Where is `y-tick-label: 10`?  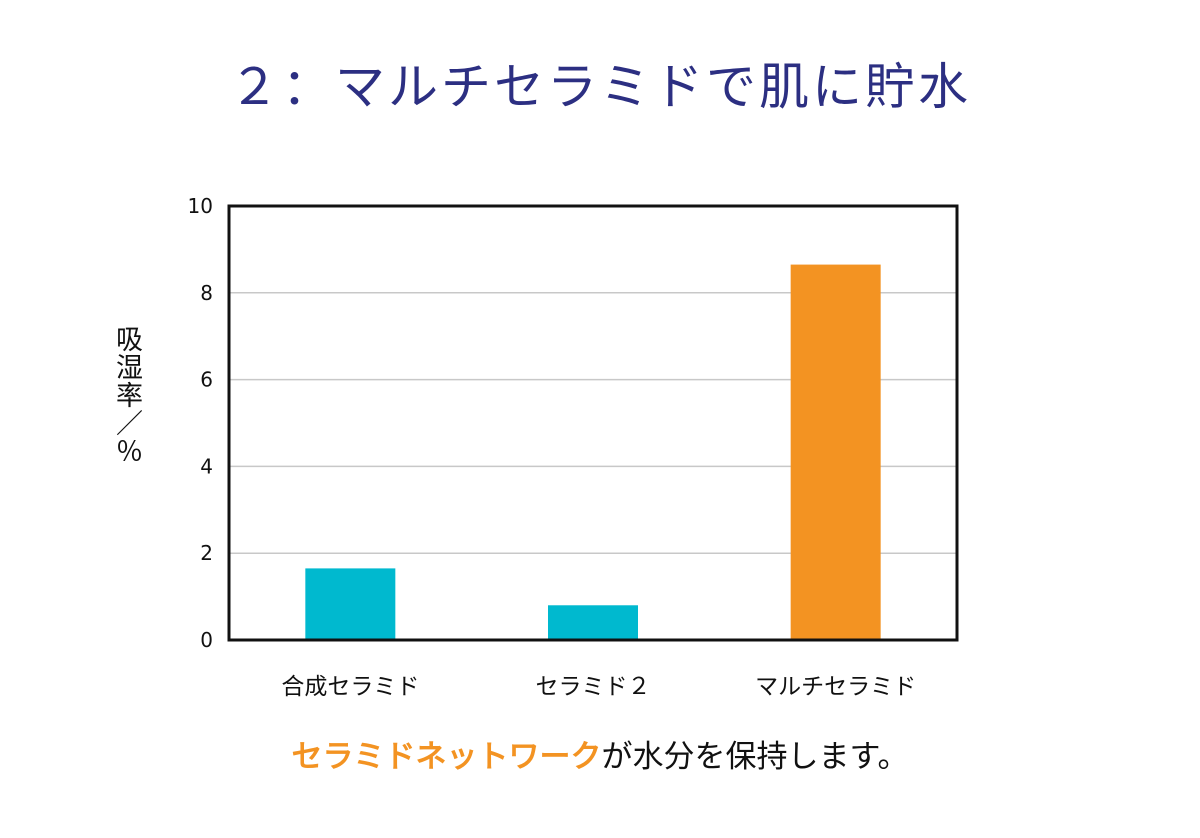 y-tick-label: 10 is located at coordinates (200, 206).